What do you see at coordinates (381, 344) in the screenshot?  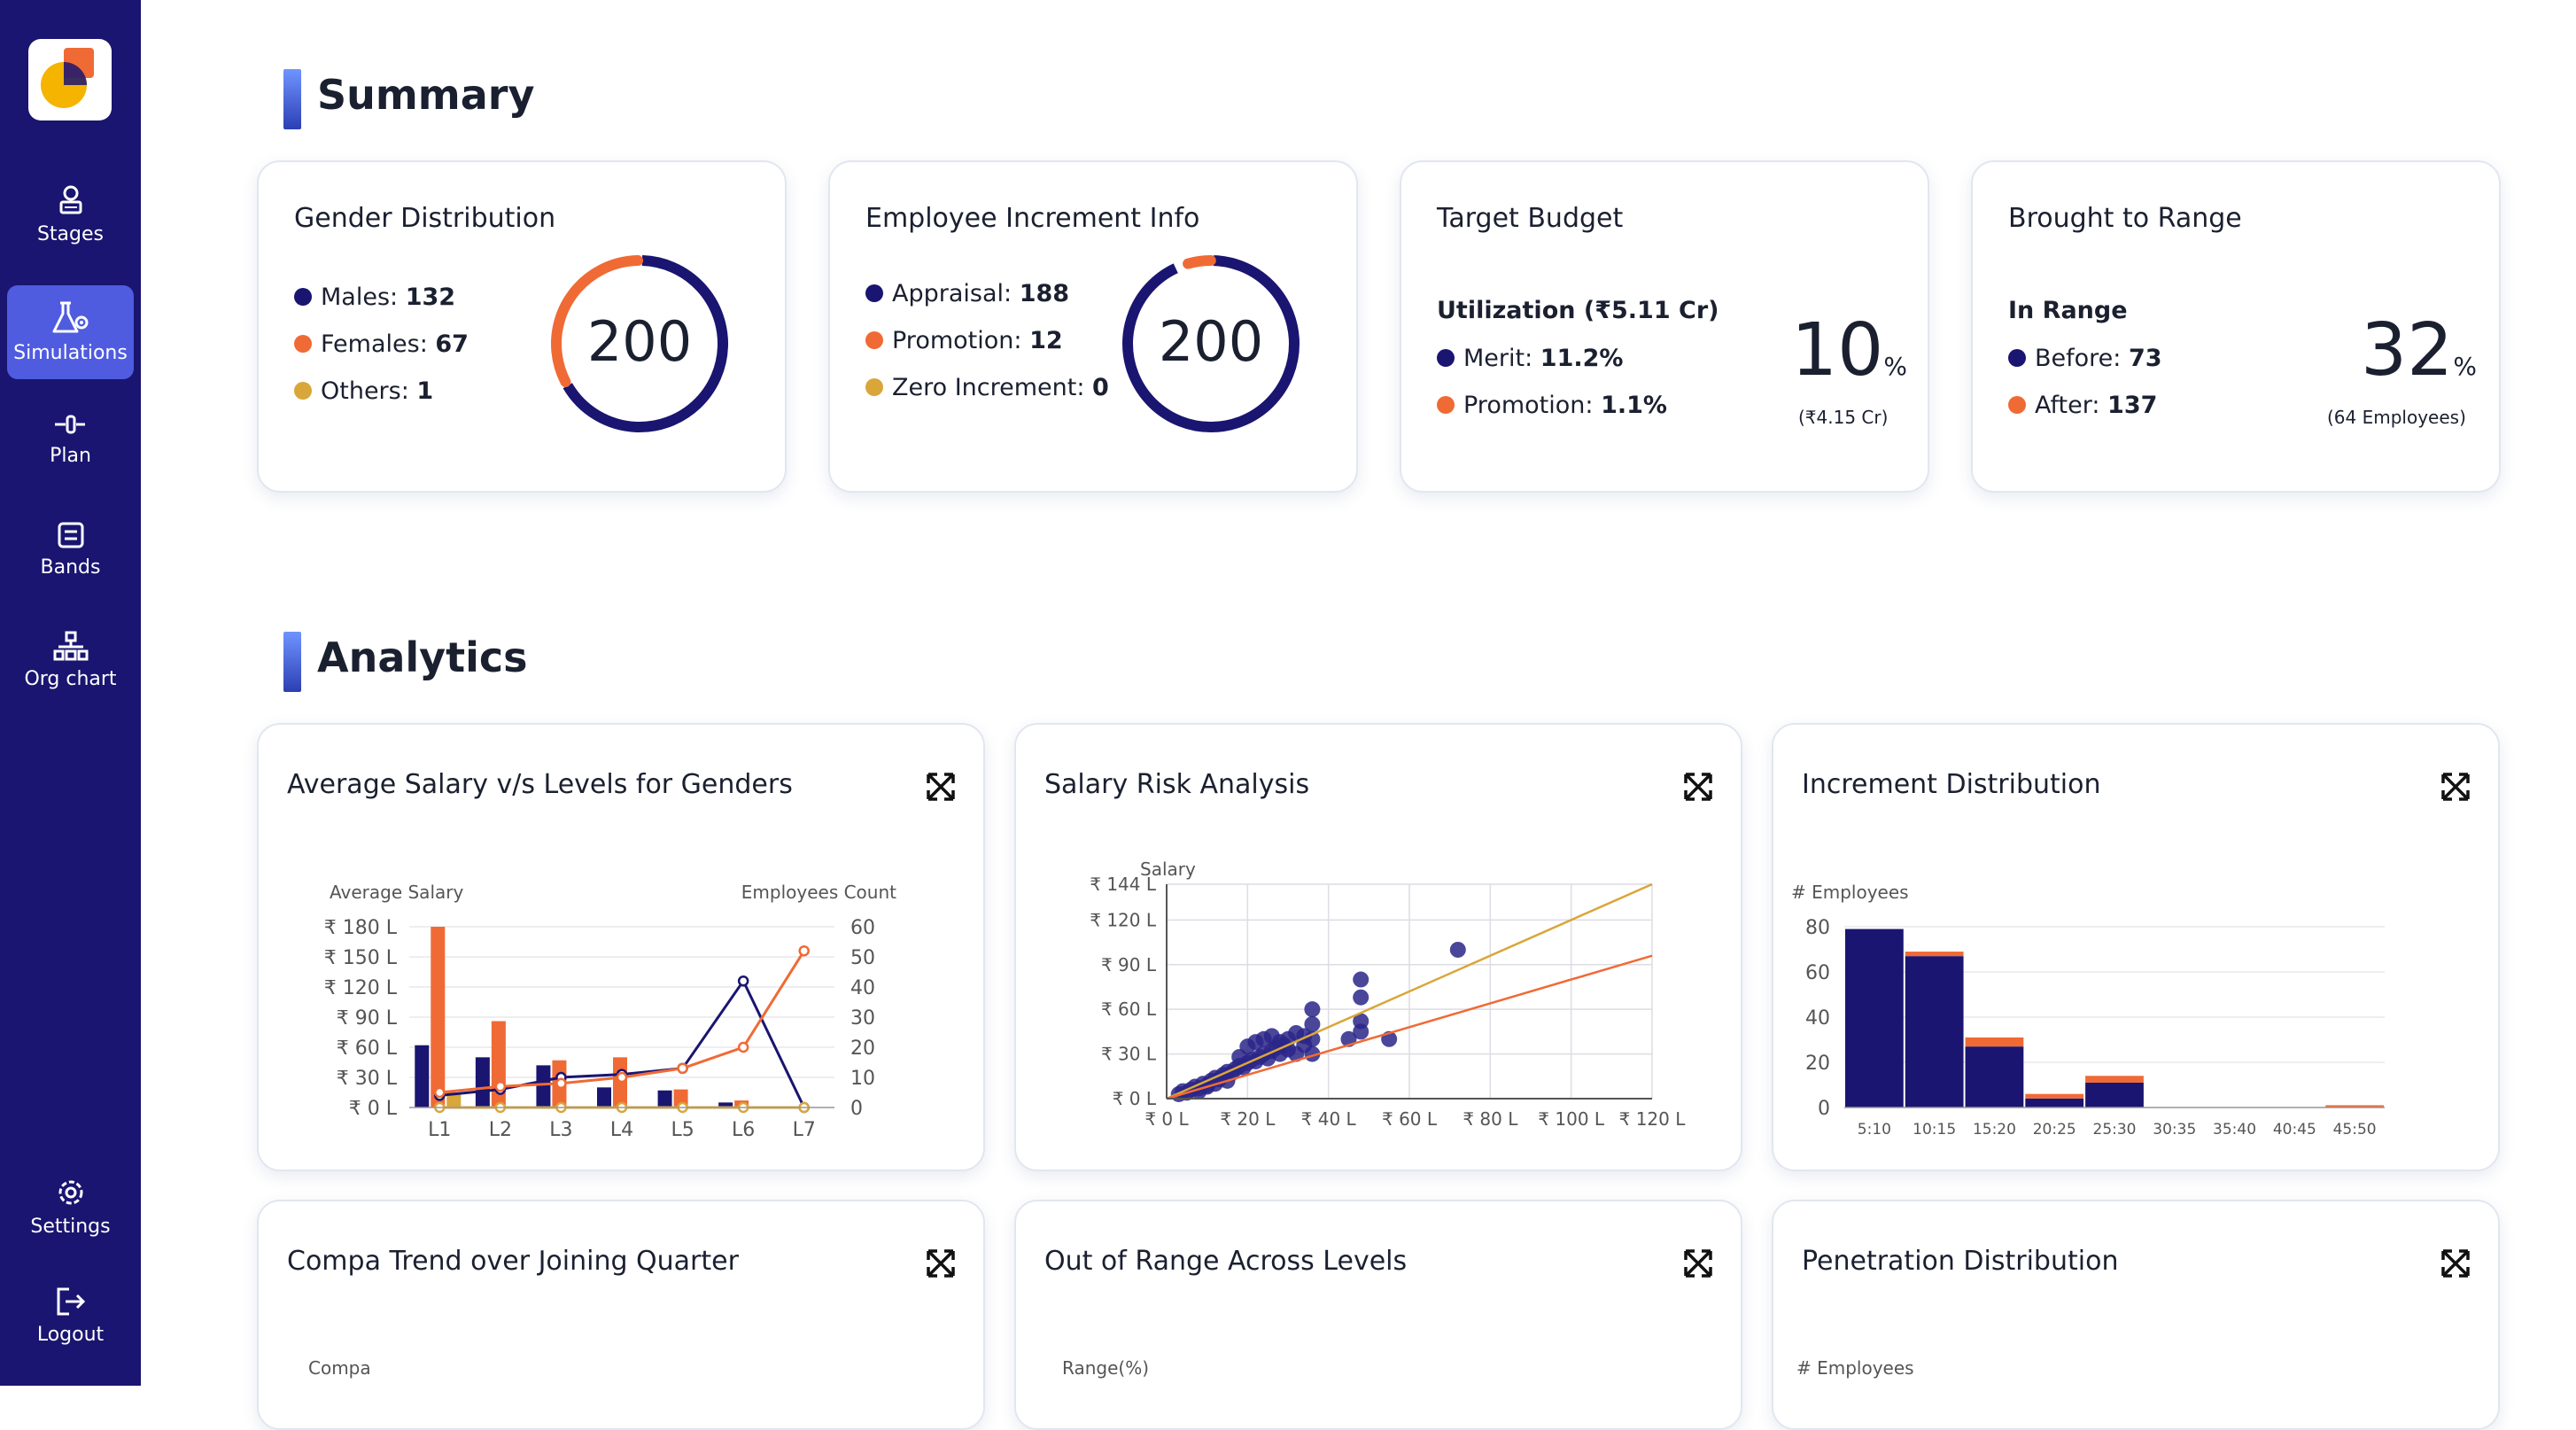 I see `legend-females: Females: 67` at bounding box center [381, 344].